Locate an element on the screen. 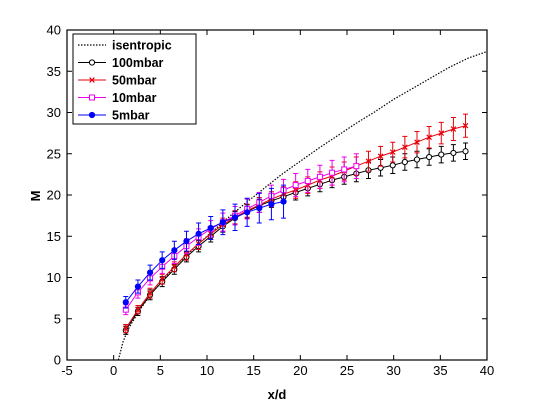 The image size is (538, 404). series-line is located at coordinates (204, 252).